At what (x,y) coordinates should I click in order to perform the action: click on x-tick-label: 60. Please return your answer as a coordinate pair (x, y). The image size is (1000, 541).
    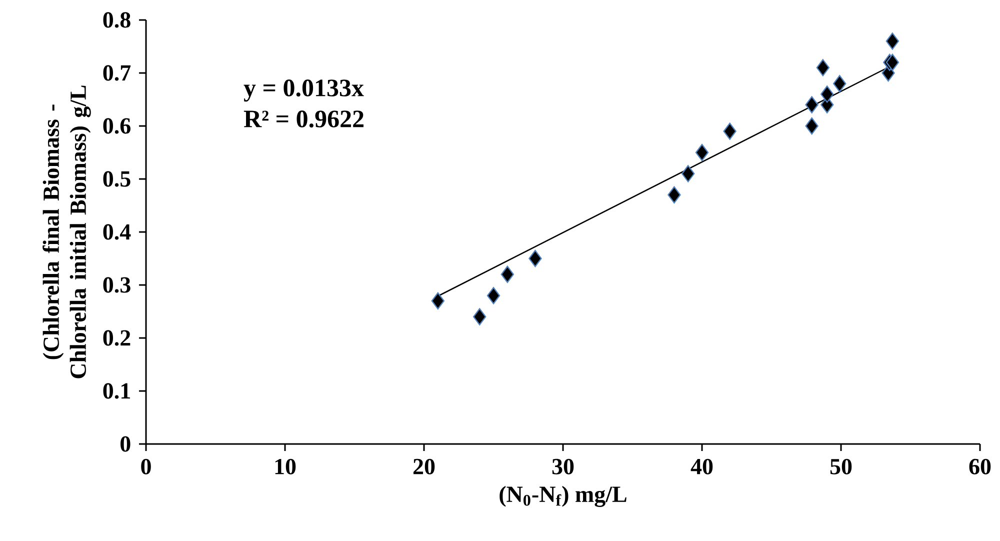
    Looking at the image, I should click on (980, 466).